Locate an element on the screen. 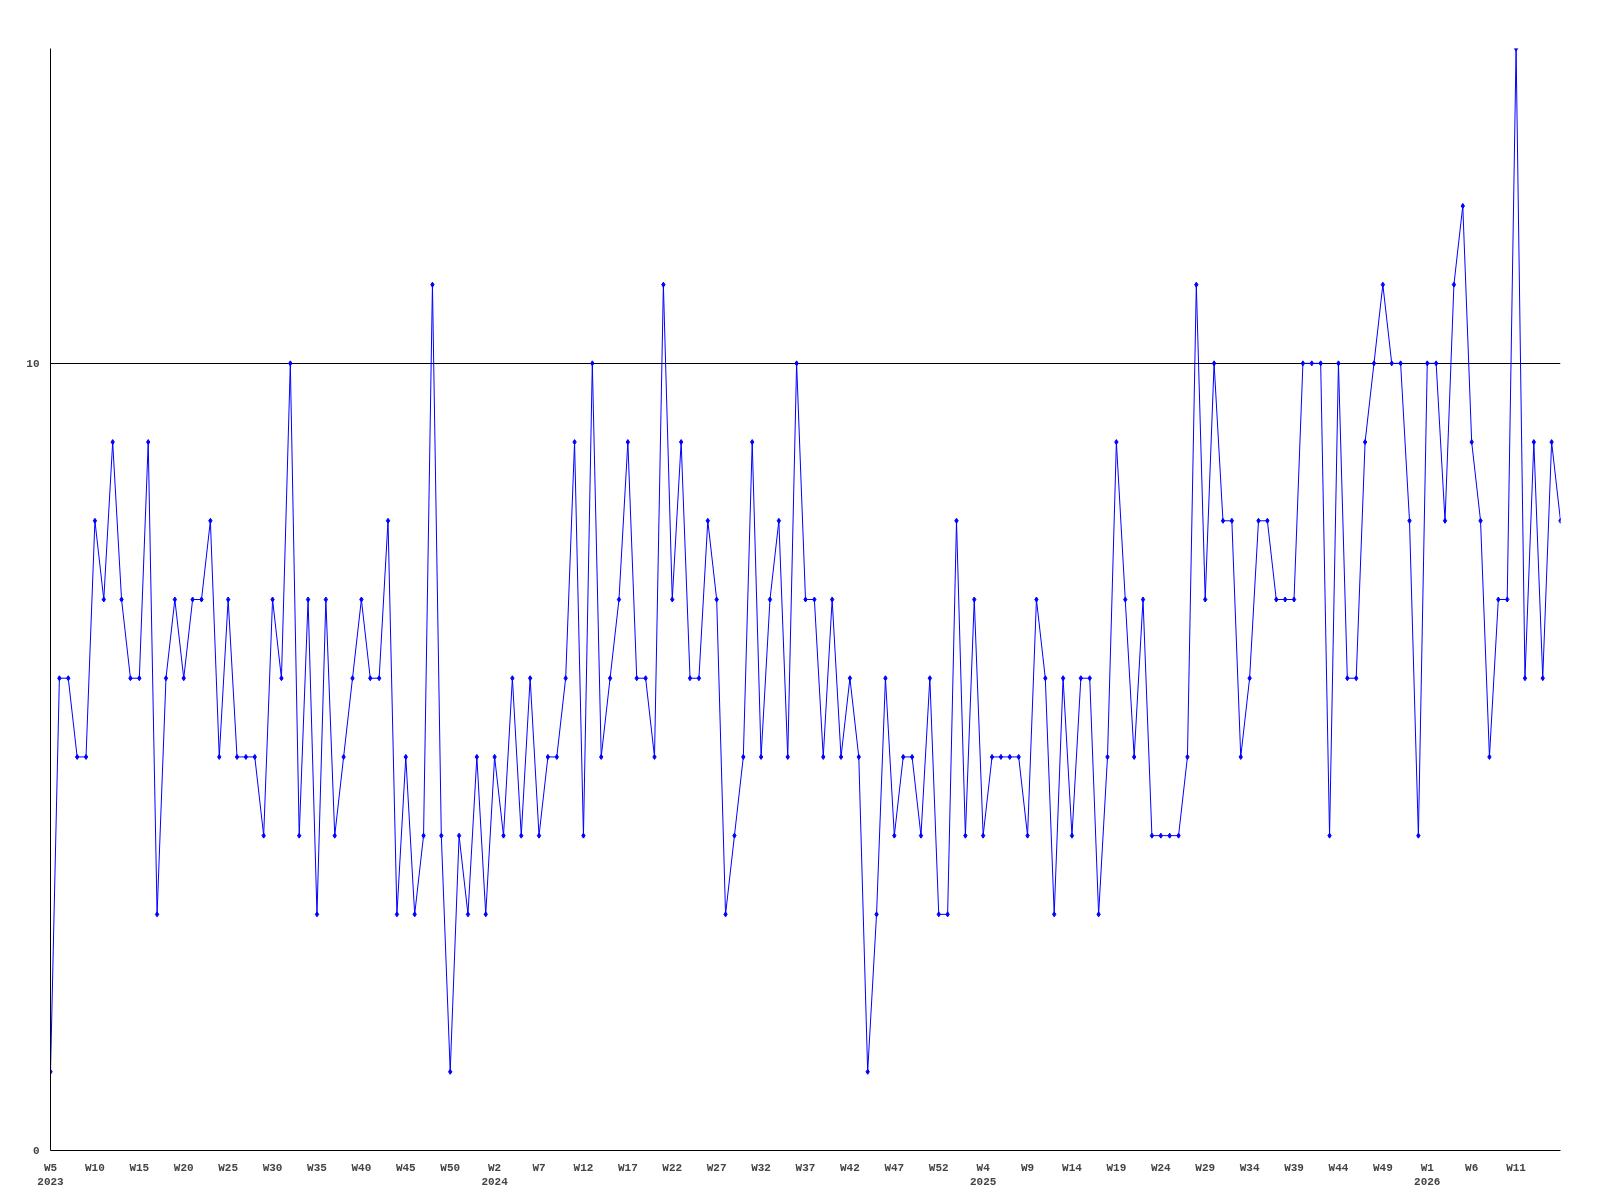 This screenshot has height=1200, width=1600. x-tick-label: W4 2025 is located at coordinates (983, 1174).